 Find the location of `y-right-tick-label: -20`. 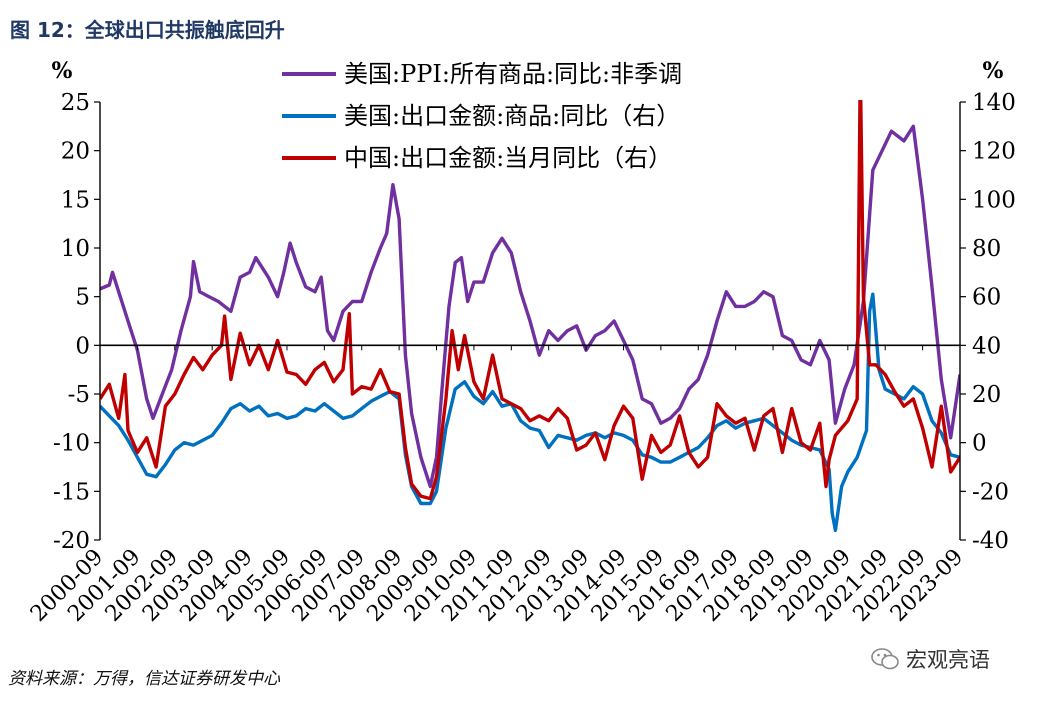

y-right-tick-label: -20 is located at coordinates (990, 492).